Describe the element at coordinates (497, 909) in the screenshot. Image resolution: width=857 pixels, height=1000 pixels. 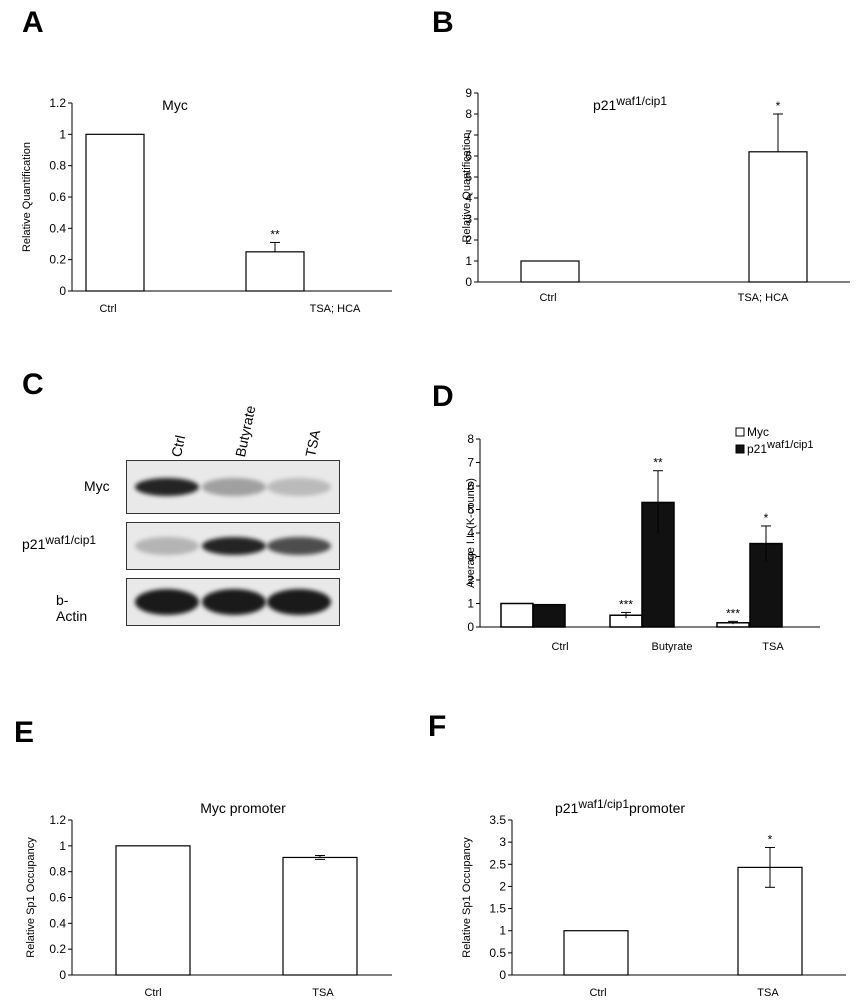
I see `y-tick-label: 1.5` at that location.